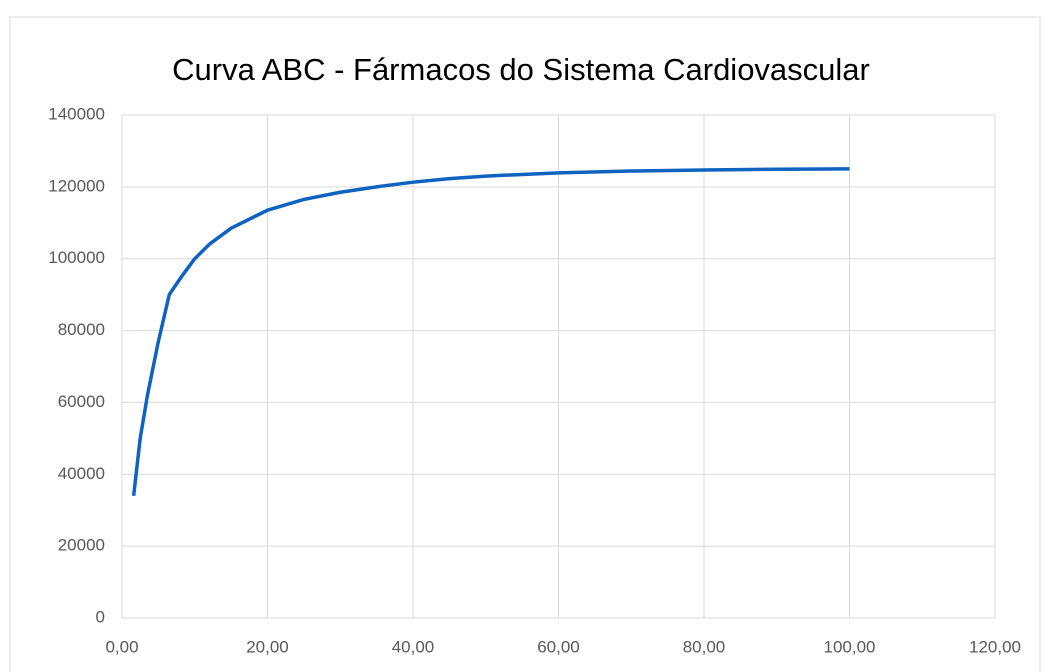 The height and width of the screenshot is (672, 1044). What do you see at coordinates (81, 473) in the screenshot?
I see `y-tick-label: 40000` at bounding box center [81, 473].